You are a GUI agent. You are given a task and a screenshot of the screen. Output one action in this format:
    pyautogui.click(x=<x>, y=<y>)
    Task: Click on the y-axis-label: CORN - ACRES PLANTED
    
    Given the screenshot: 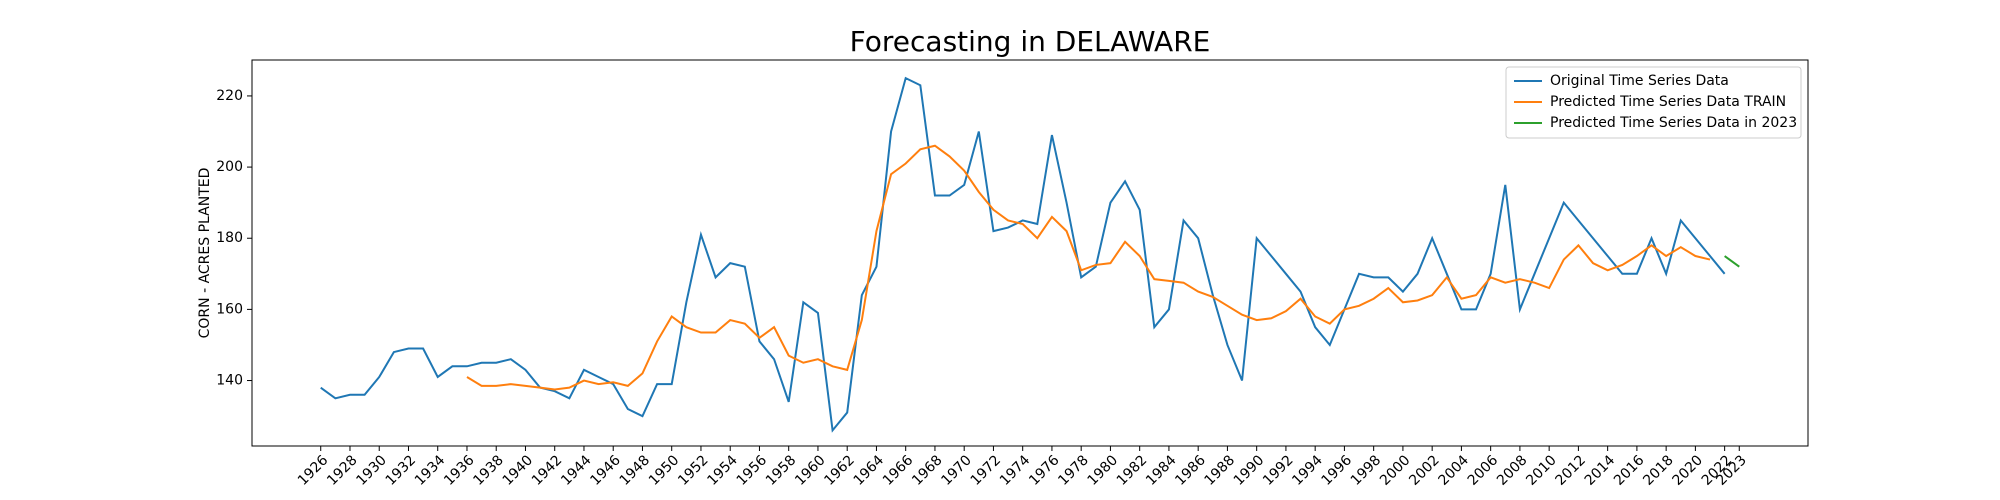 What is the action you would take?
    pyautogui.click(x=205, y=253)
    